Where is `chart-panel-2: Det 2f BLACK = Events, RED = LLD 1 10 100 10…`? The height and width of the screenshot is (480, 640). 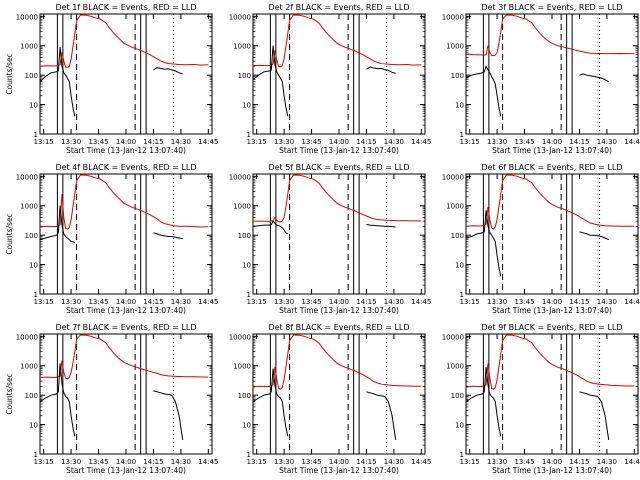
chart-panel-2: Det 2f BLACK = Events, RED = LLD 1 10 100 10… is located at coordinates (330, 79).